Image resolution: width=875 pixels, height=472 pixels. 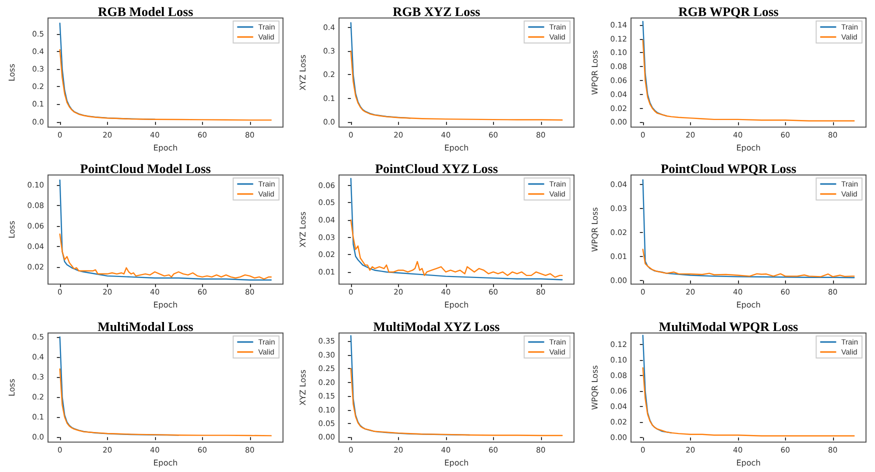 What do you see at coordinates (146, 326) in the screenshot?
I see `chart-title: MultiModal Loss` at bounding box center [146, 326].